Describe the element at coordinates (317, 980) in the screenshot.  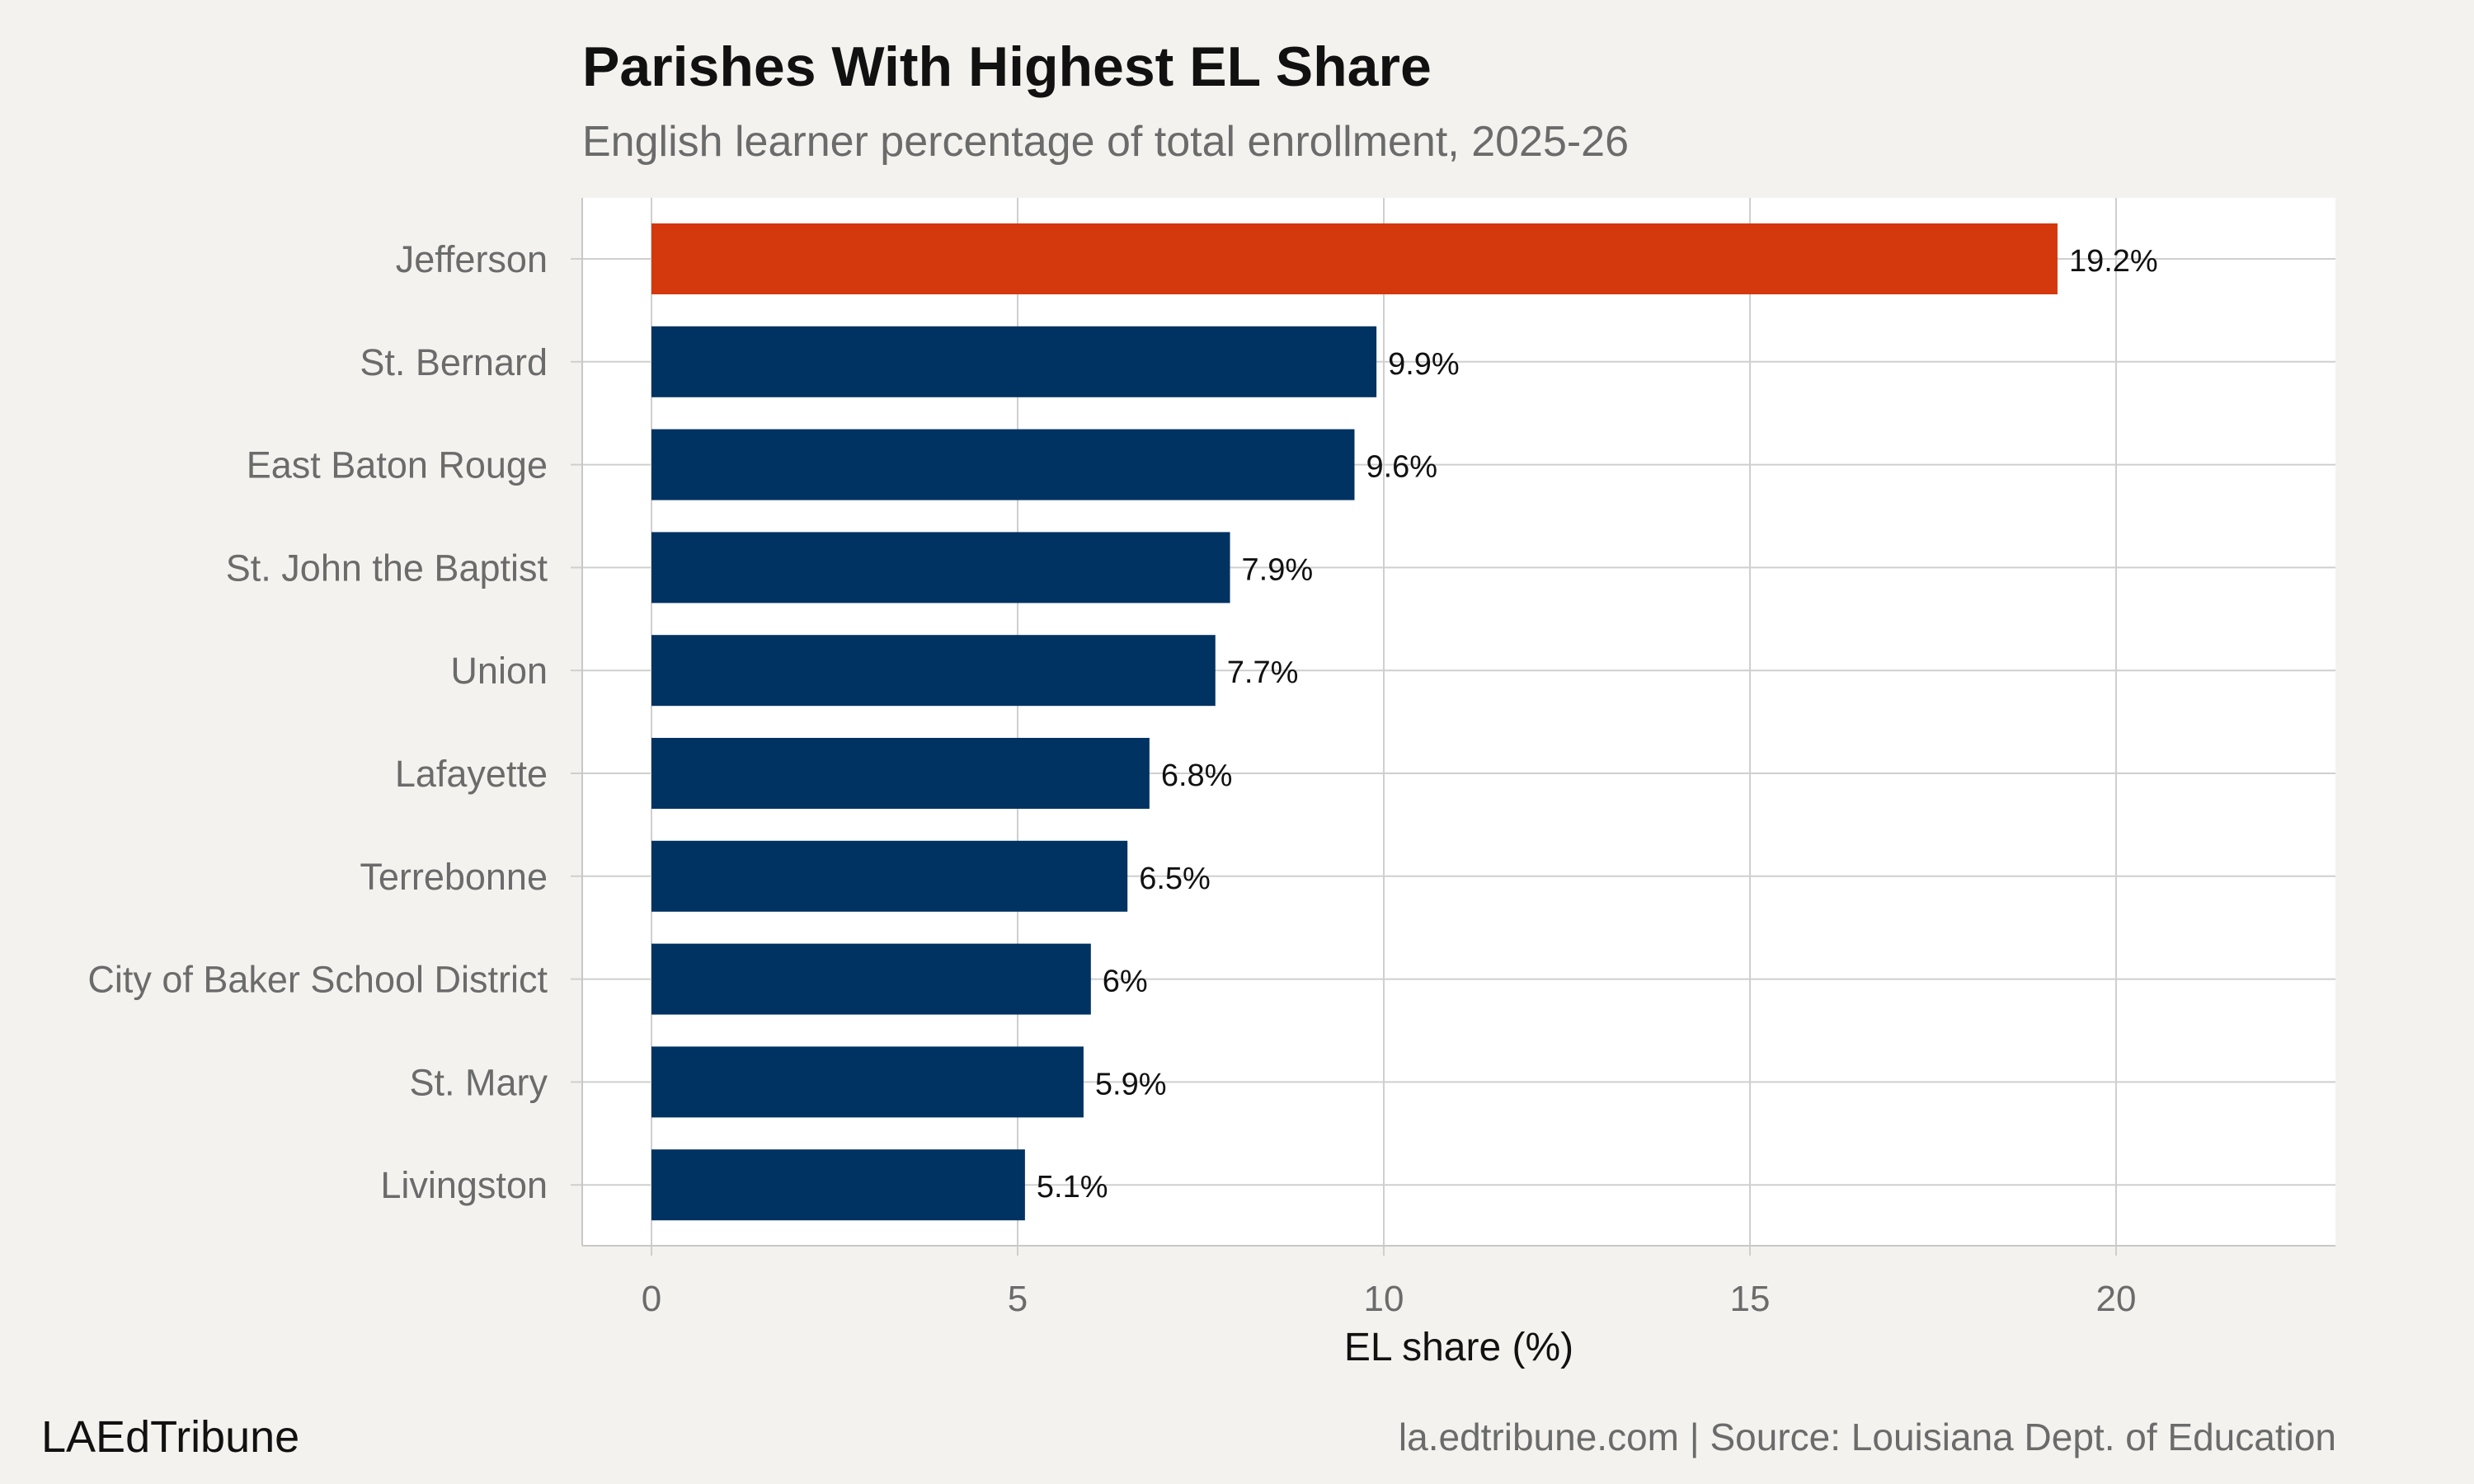
I see `y-category-label: City of Baker School District` at that location.